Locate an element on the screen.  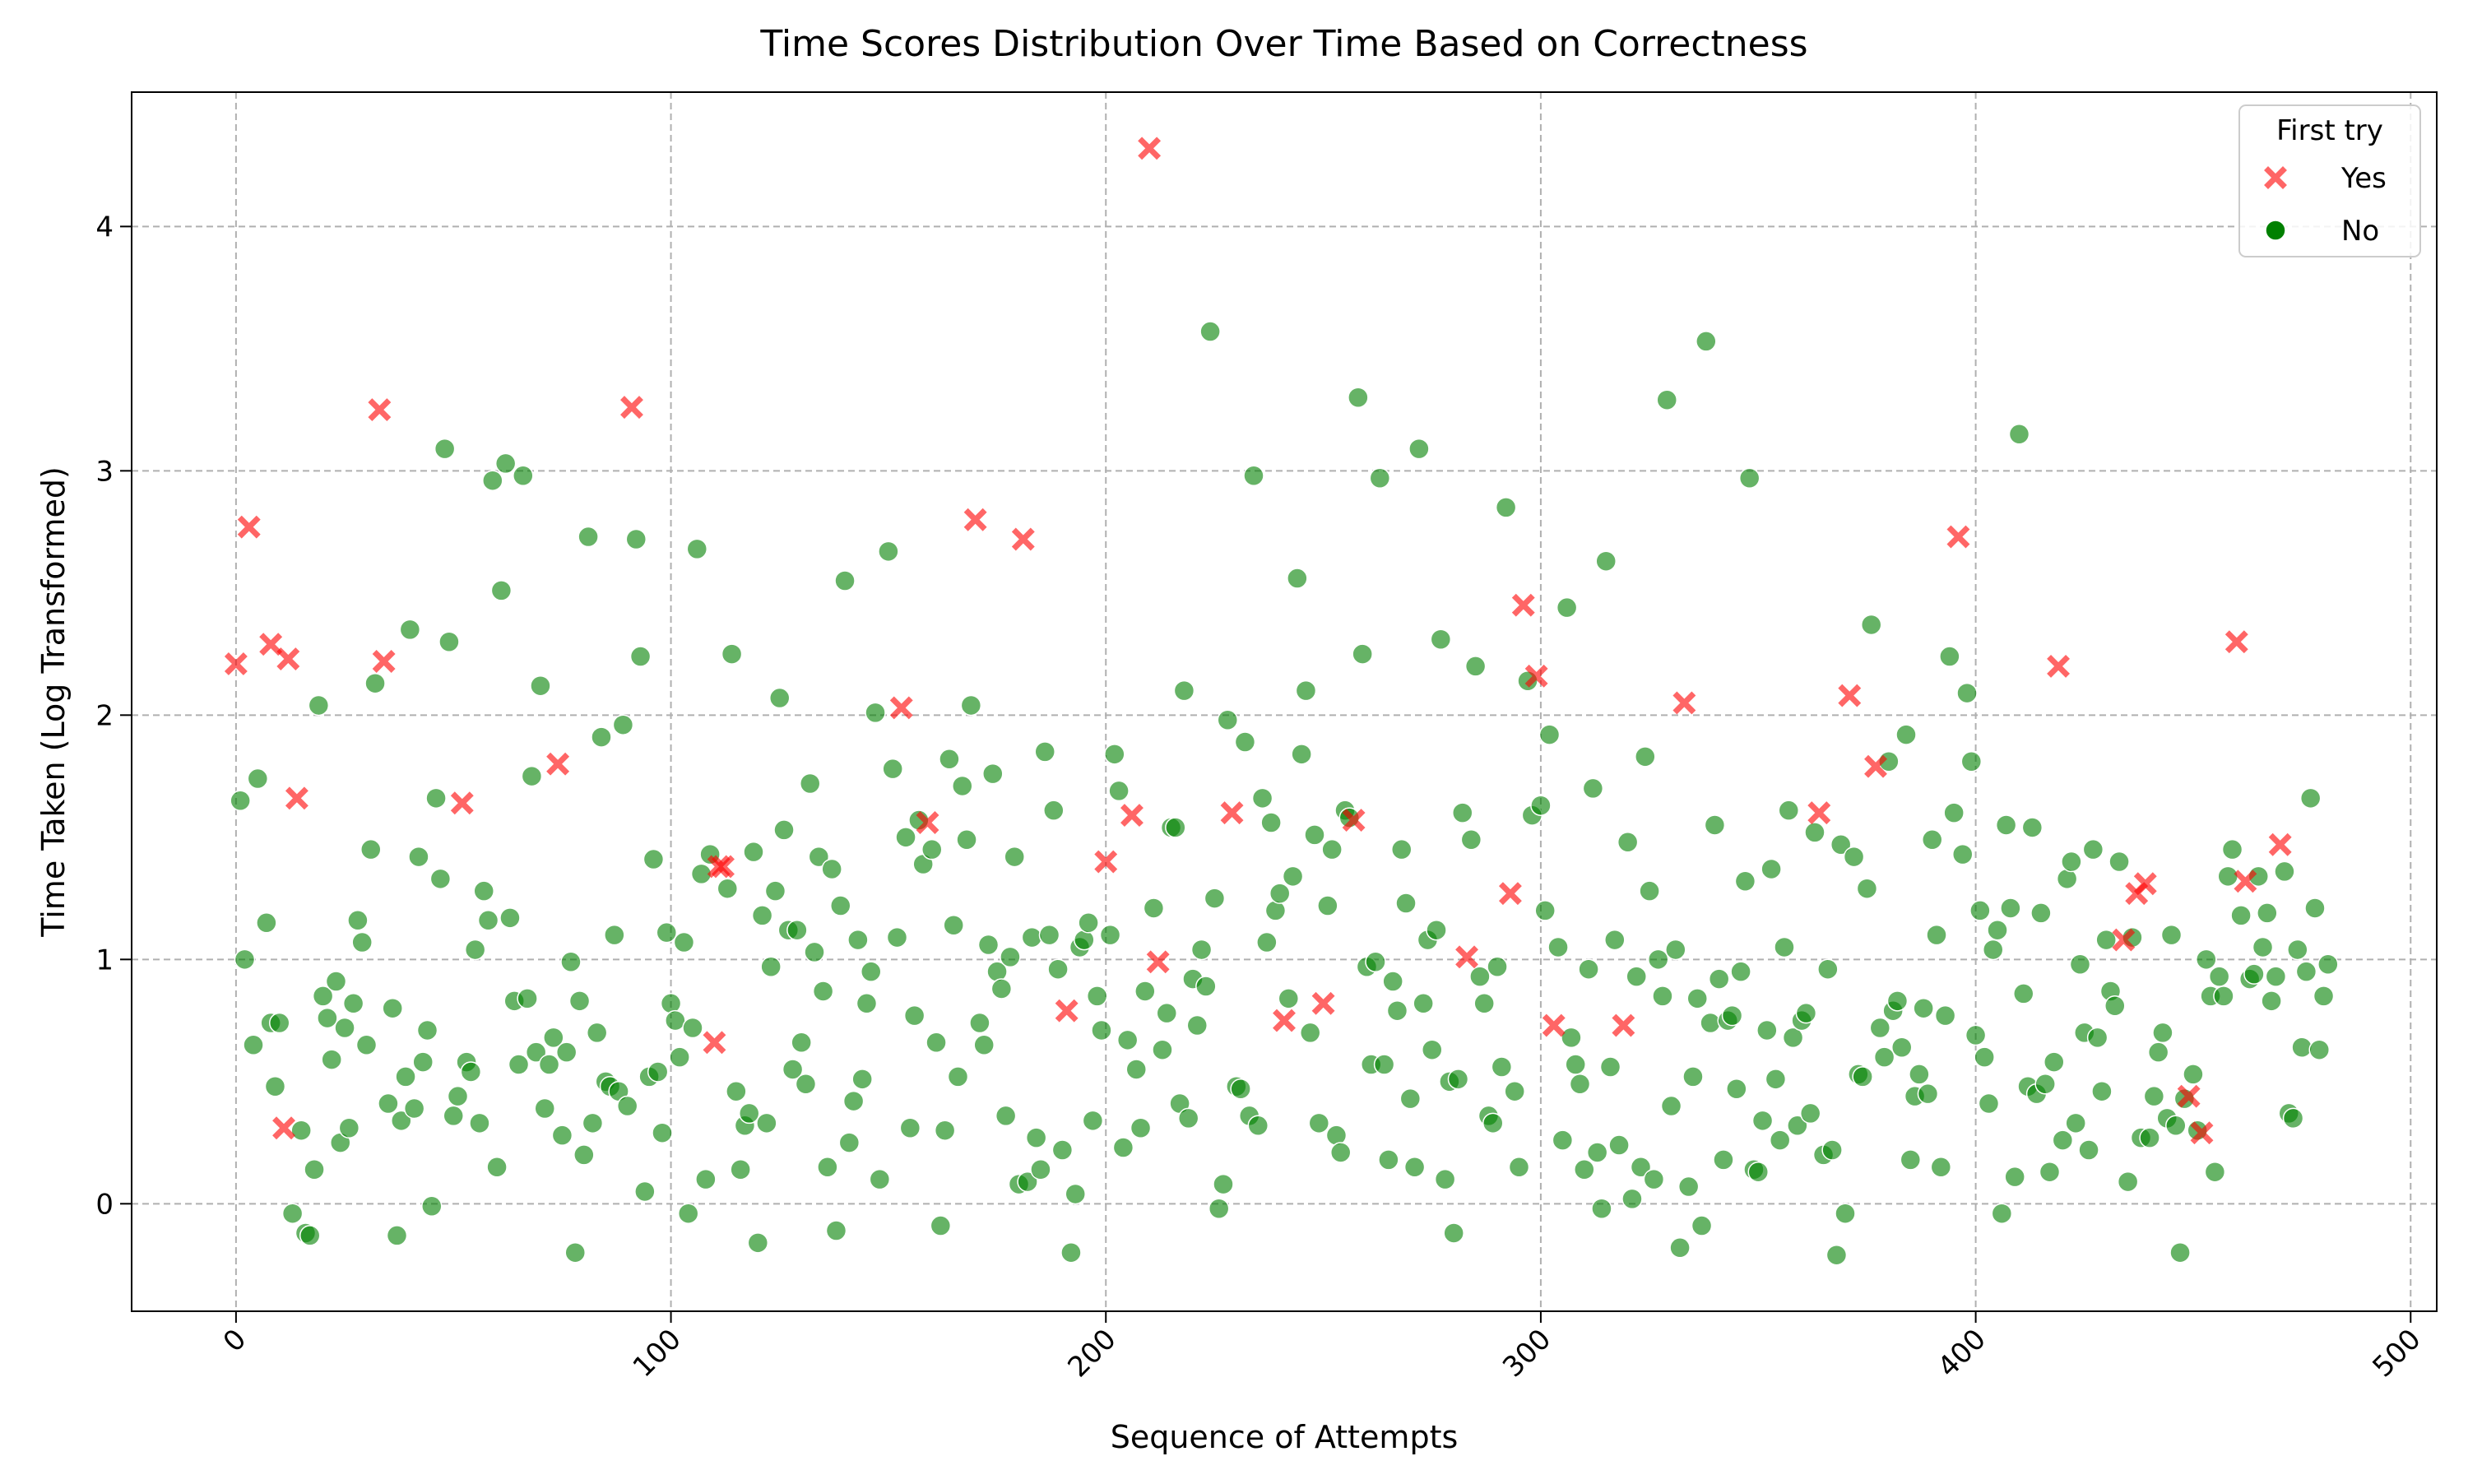
y-tick-label: 3 is located at coordinates (104, 472).